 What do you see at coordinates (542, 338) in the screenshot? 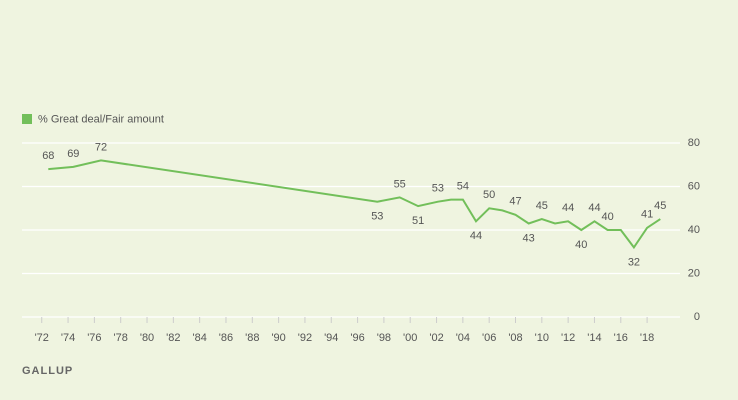
I see `x-tick-label: '10` at bounding box center [542, 338].